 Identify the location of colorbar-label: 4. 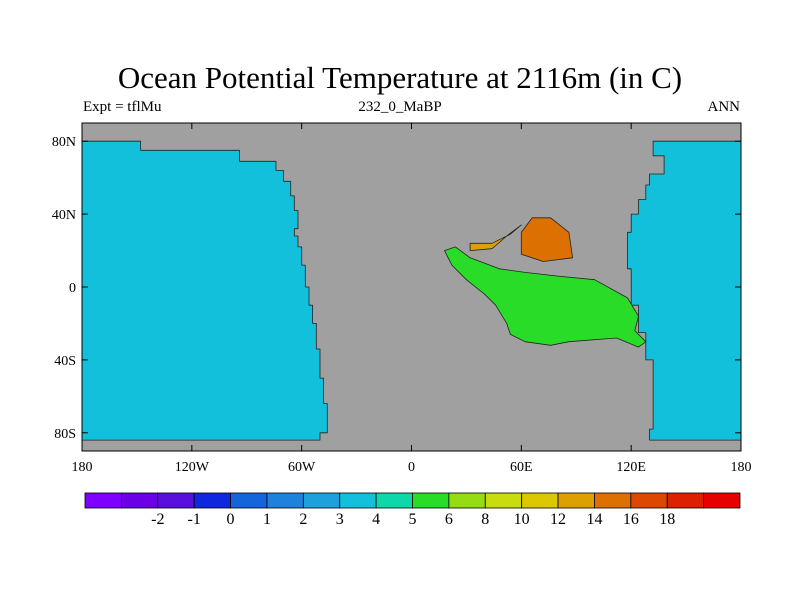
(376, 519).